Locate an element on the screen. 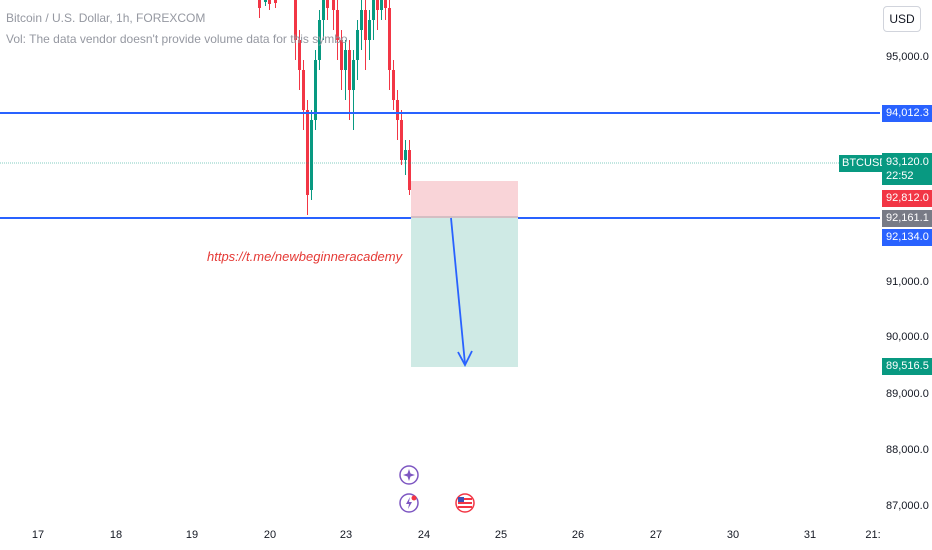  time-label: 31 is located at coordinates (810, 535).